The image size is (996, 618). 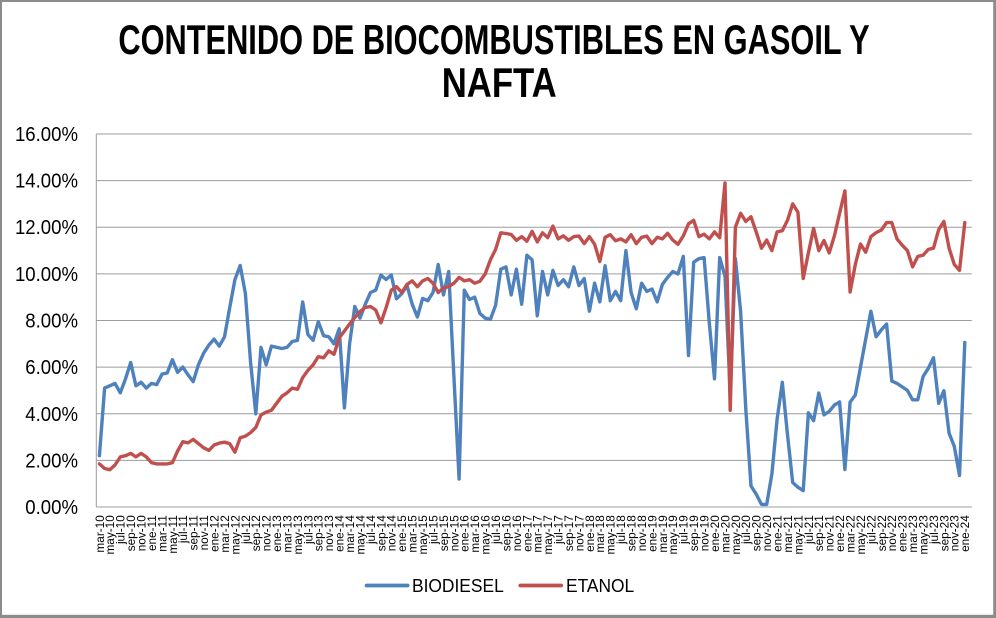 What do you see at coordinates (798, 534) in the screenshot?
I see `svg-text: may-21` at bounding box center [798, 534].